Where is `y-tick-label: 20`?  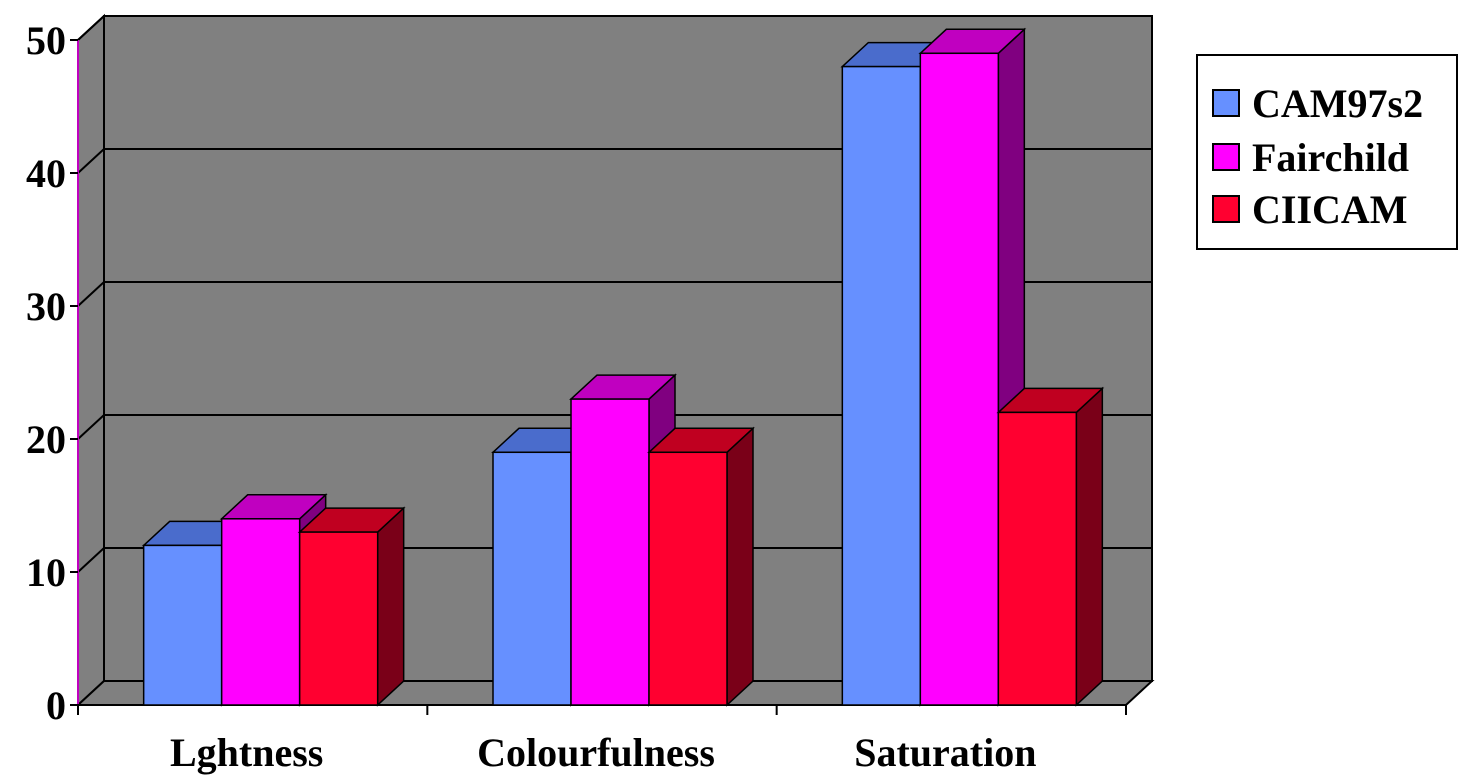 y-tick-label: 20 is located at coordinates (46, 439).